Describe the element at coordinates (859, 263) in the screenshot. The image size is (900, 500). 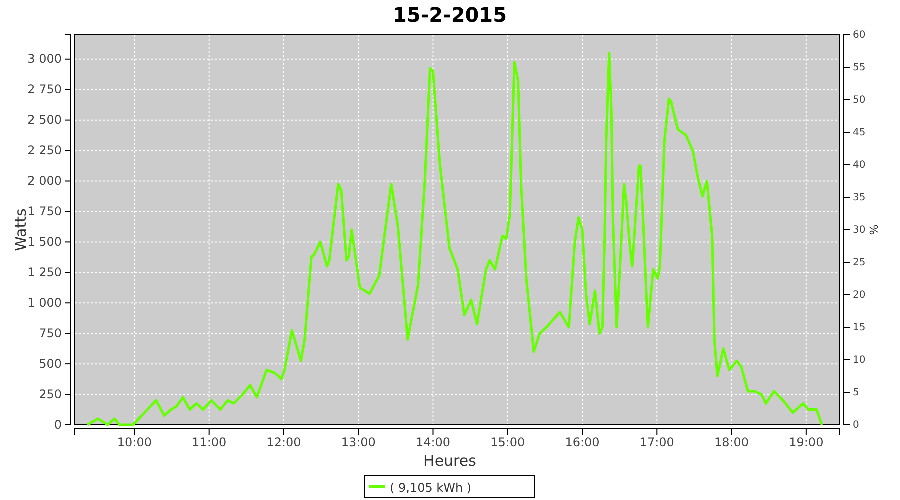
I see `y2-tick-label: 25` at that location.